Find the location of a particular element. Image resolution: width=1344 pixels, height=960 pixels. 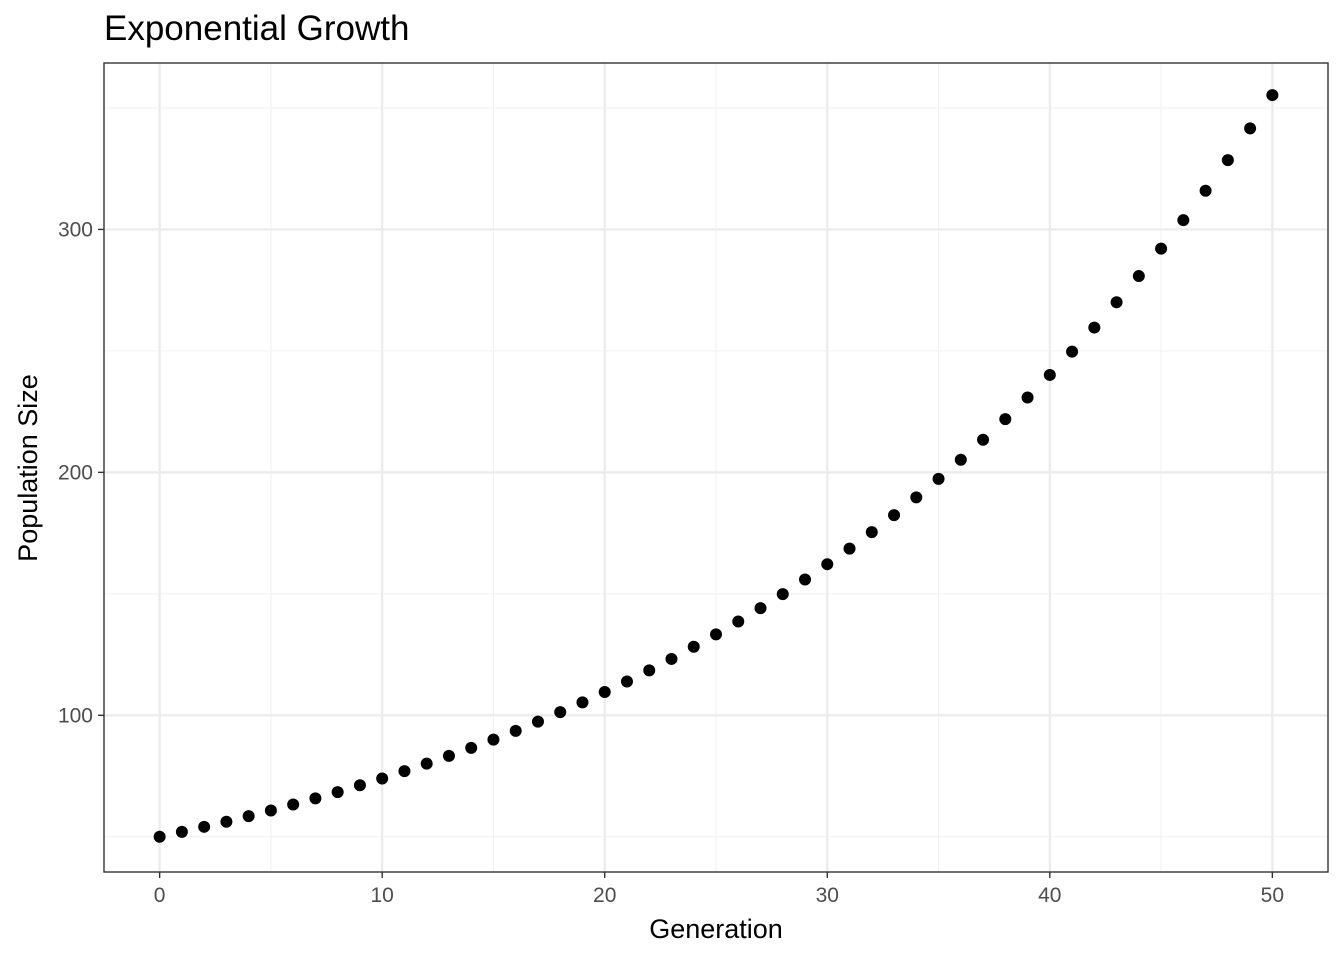

x-tick-label: 50 is located at coordinates (1272, 895).